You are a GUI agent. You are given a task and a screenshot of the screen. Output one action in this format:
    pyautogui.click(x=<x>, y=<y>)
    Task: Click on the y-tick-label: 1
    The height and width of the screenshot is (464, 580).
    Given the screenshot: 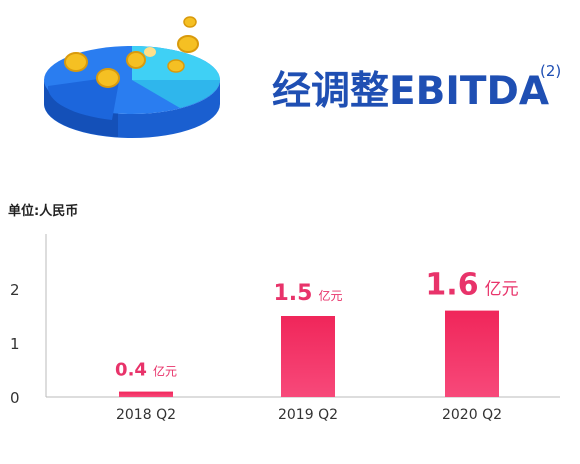 What is the action you would take?
    pyautogui.click(x=15, y=344)
    